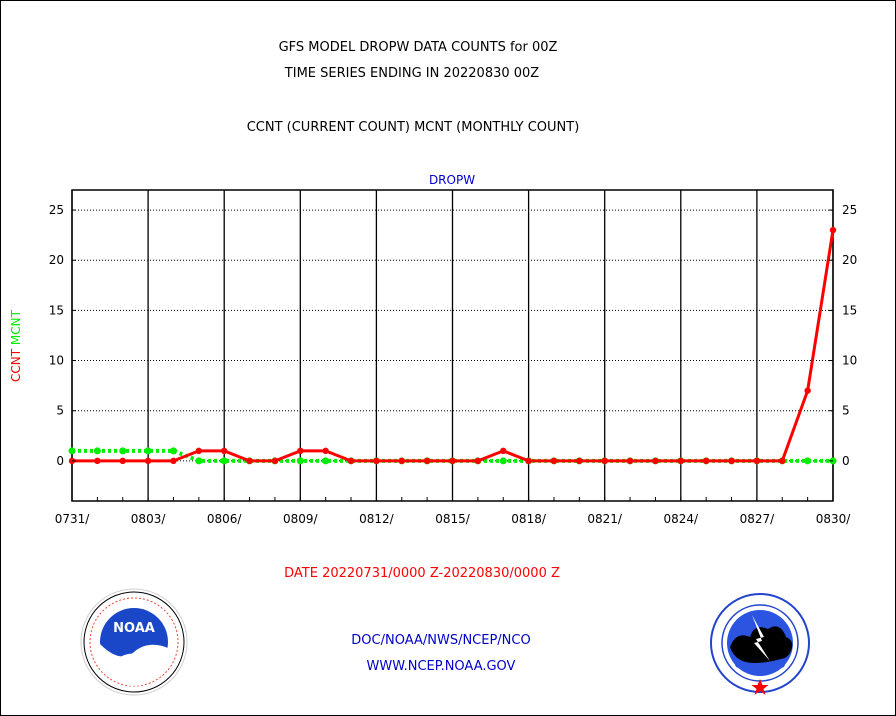  I want to click on y-label-mcnt: MCNT, so click(16, 327).